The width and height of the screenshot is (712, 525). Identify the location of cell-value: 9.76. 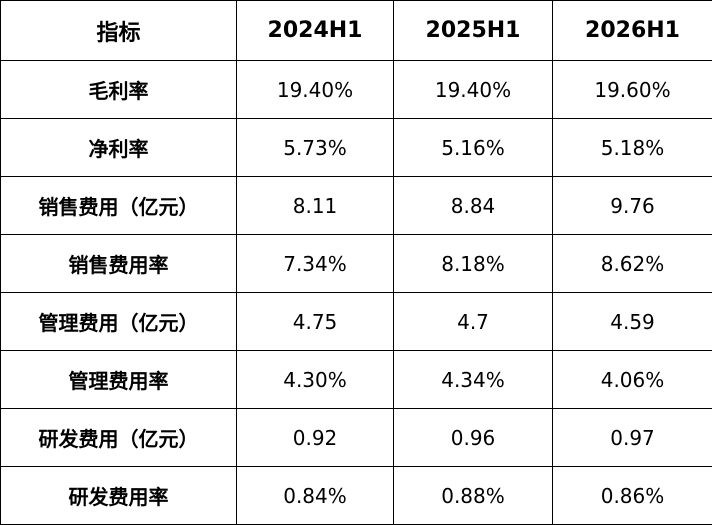
(632, 205).